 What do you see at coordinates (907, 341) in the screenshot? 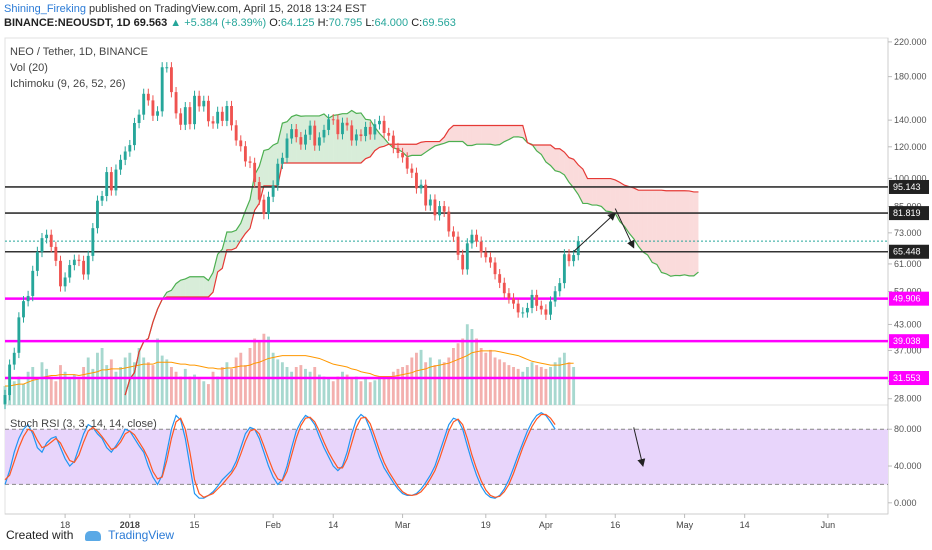
I see `level-label: 39.038` at bounding box center [907, 341].